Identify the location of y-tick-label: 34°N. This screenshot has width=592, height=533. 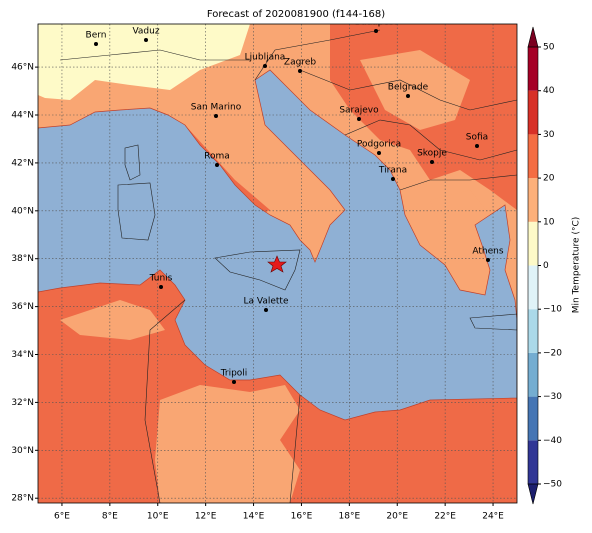
(22, 355).